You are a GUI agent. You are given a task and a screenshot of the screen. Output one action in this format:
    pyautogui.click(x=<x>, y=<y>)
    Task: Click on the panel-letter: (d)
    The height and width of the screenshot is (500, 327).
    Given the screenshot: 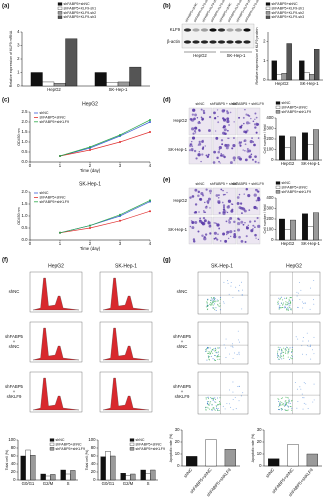 What is the action you would take?
    pyautogui.click(x=167, y=101)
    